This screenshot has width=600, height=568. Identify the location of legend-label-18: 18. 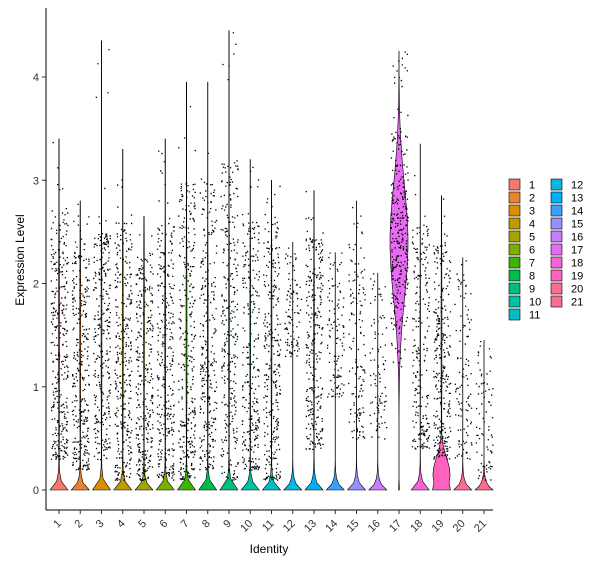
(577, 264).